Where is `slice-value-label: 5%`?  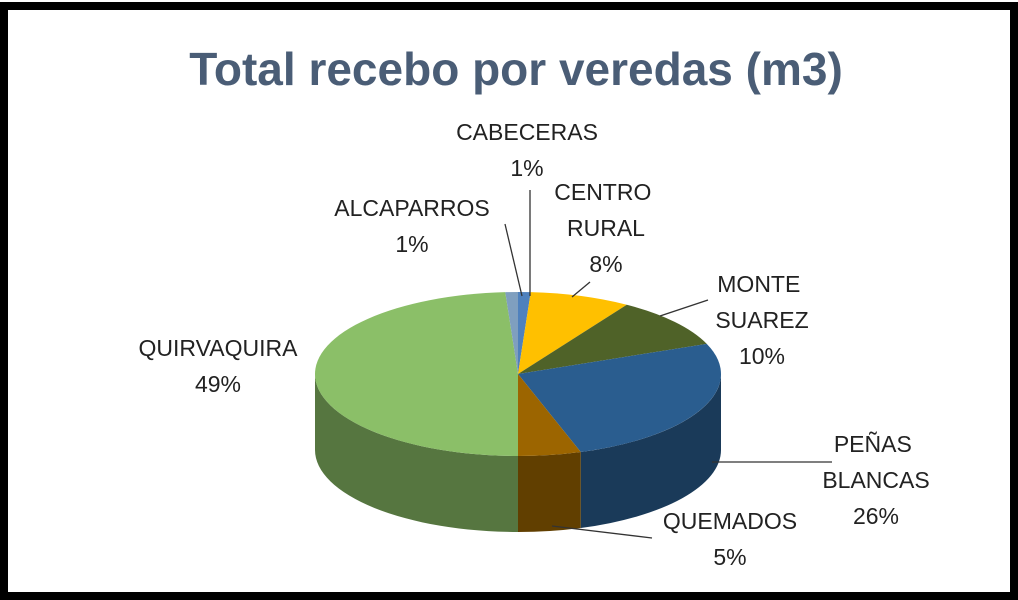 slice-value-label: 5% is located at coordinates (729, 557).